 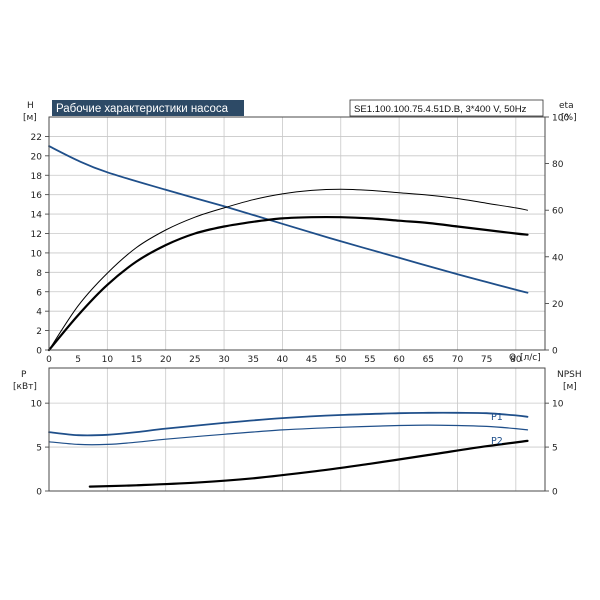 I want to click on chart-title: Рабочие характеристики насоса, so click(x=142, y=109).